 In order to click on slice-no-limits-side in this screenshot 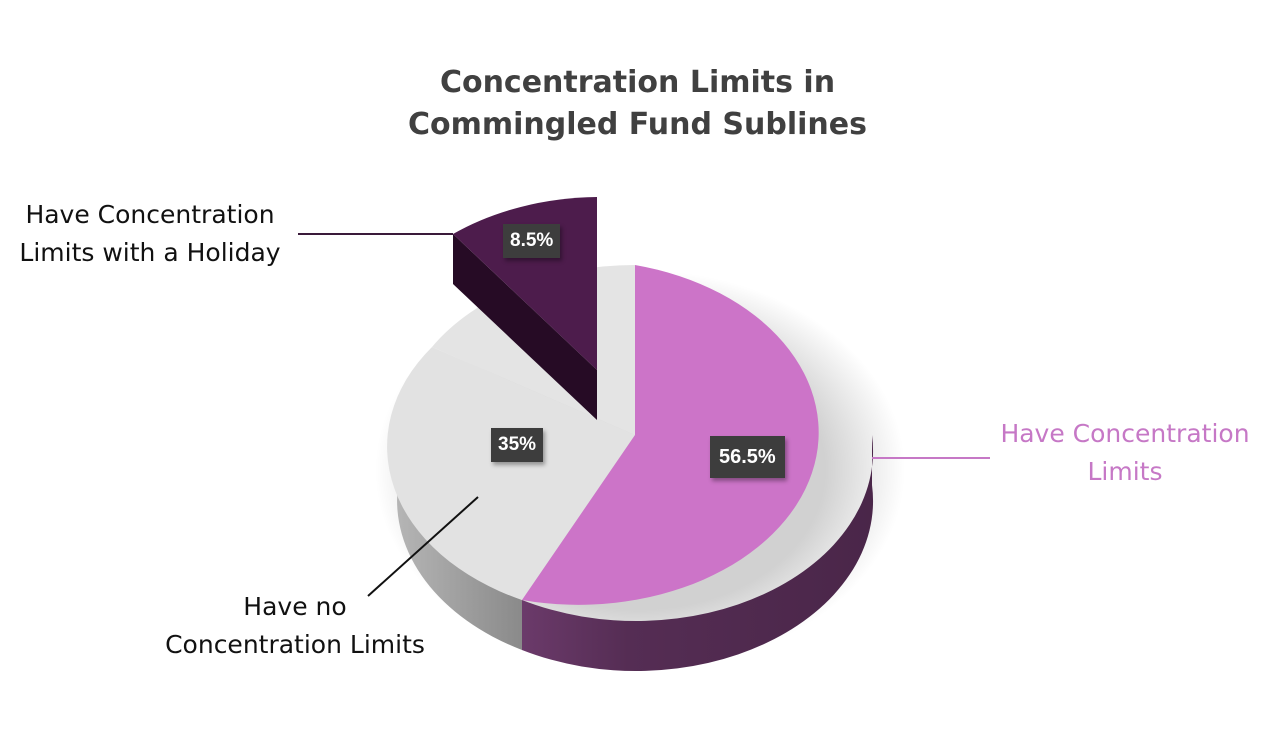, I will do `click(459, 542)`.